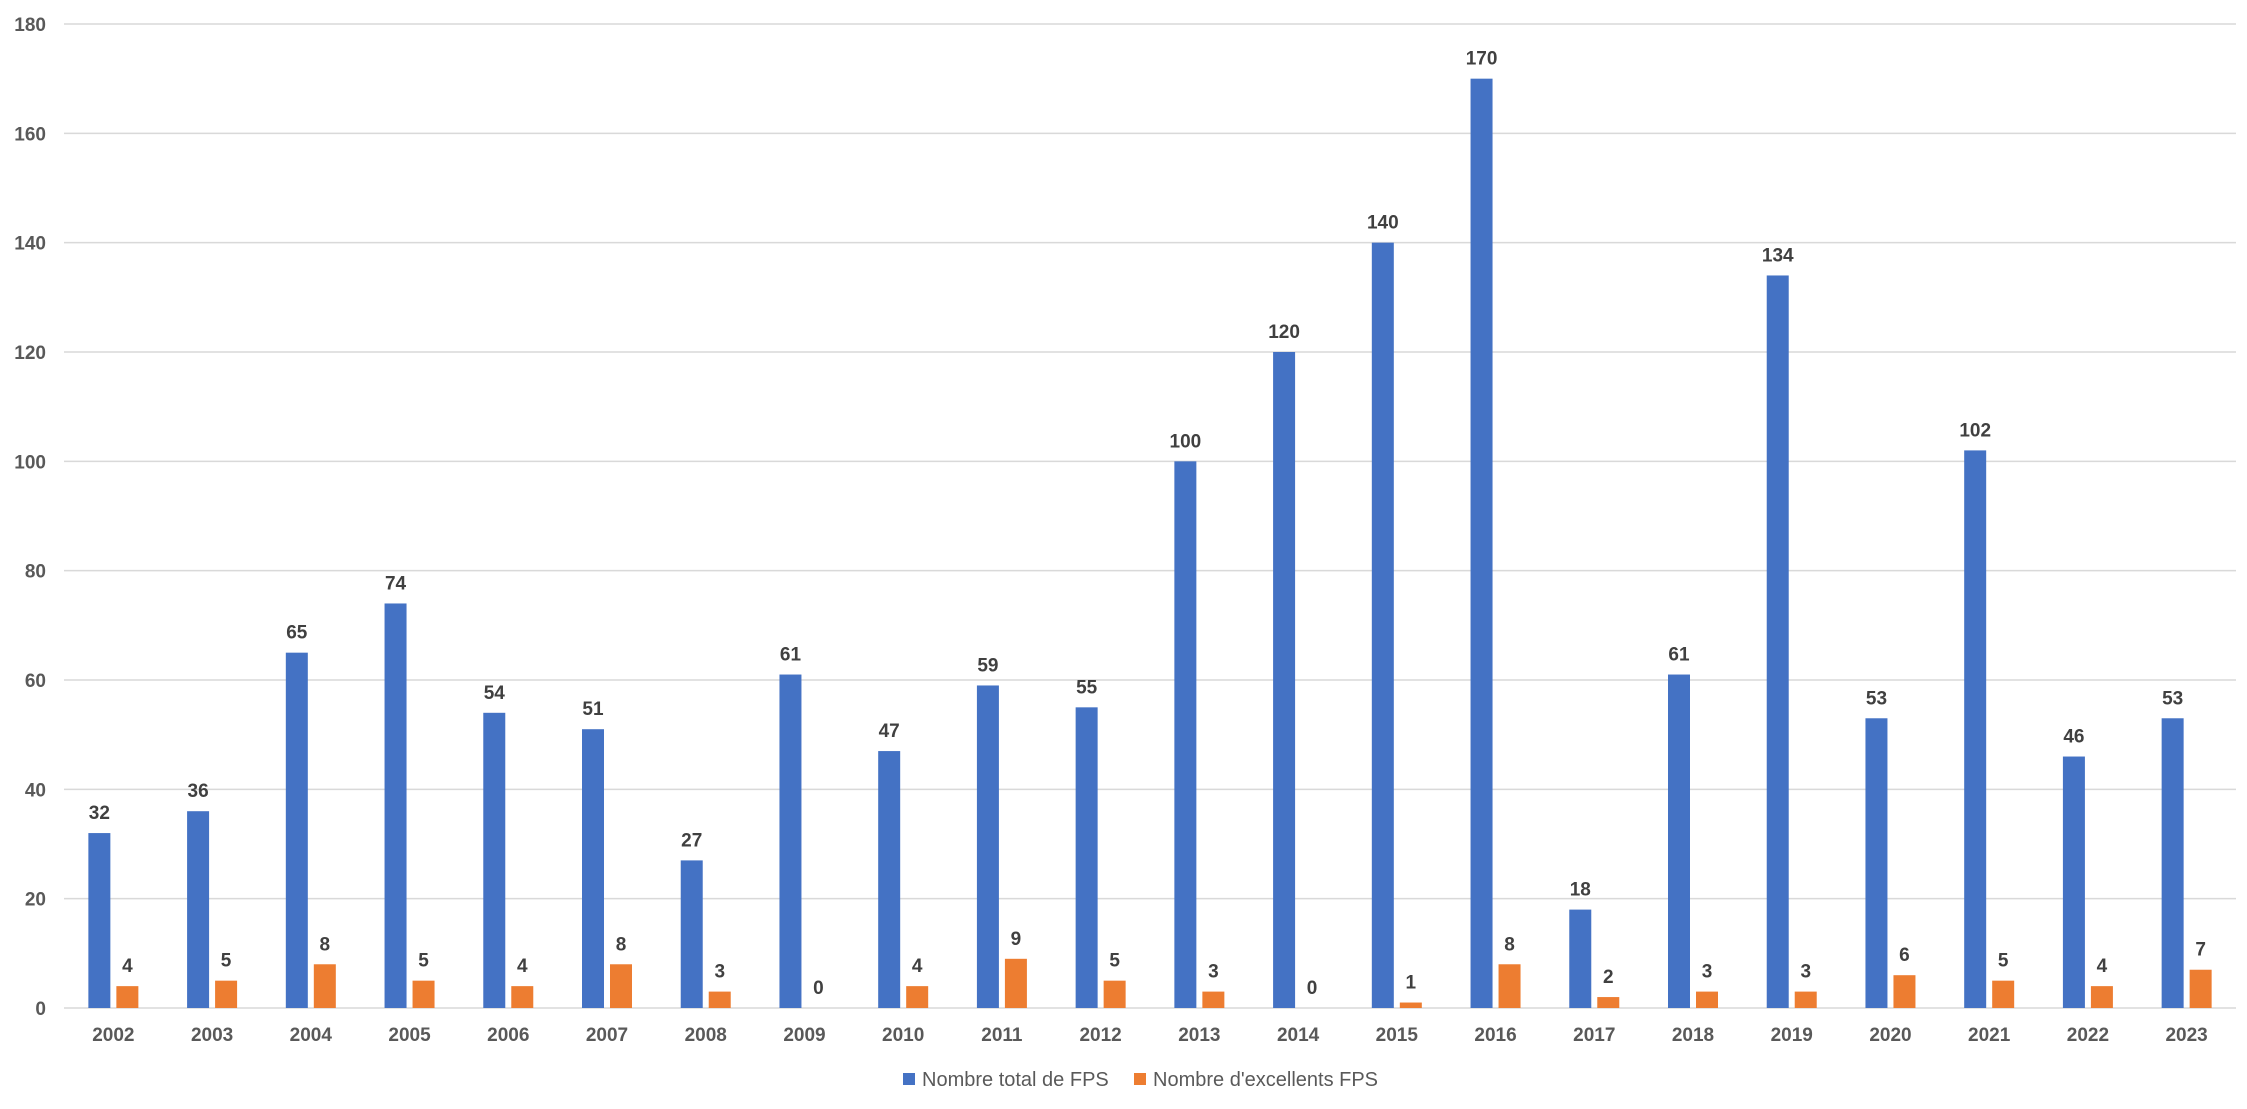 The width and height of the screenshot is (2247, 1109). Describe the element at coordinates (1580, 890) in the screenshot. I see `data-label: 18` at that location.